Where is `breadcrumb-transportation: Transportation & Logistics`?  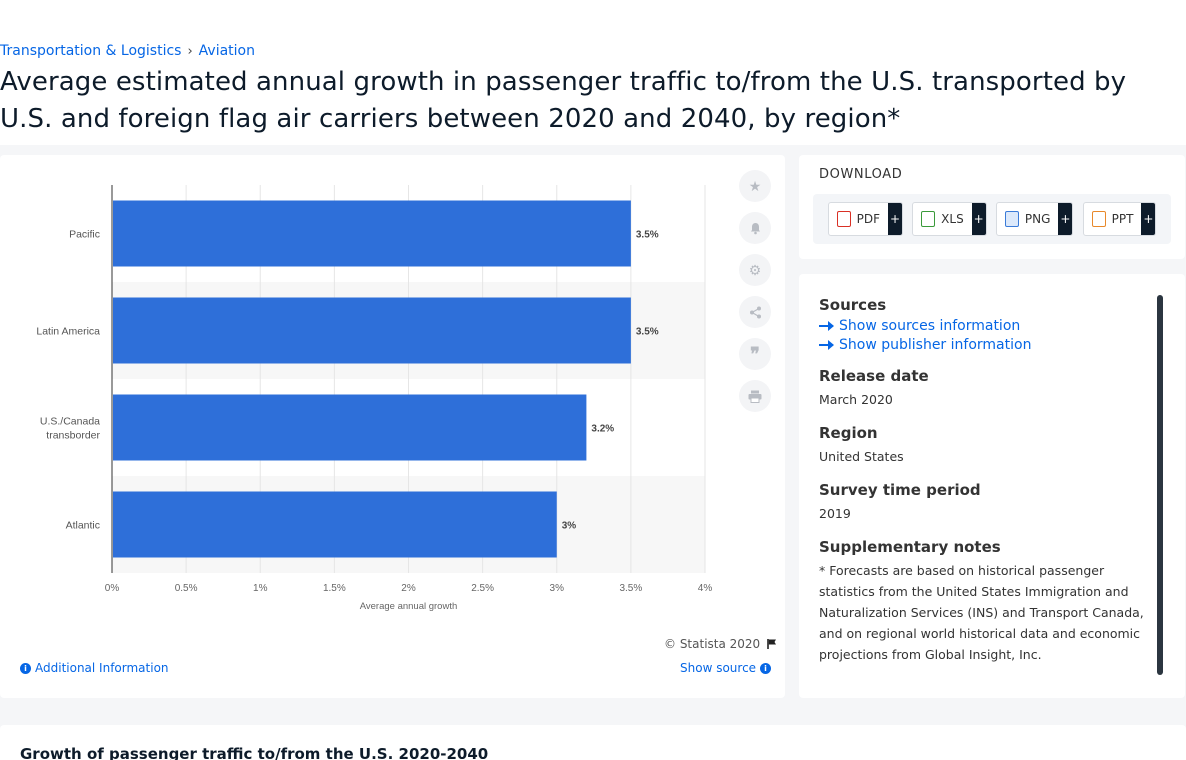 breadcrumb-transportation: Transportation & Logistics is located at coordinates (90, 51).